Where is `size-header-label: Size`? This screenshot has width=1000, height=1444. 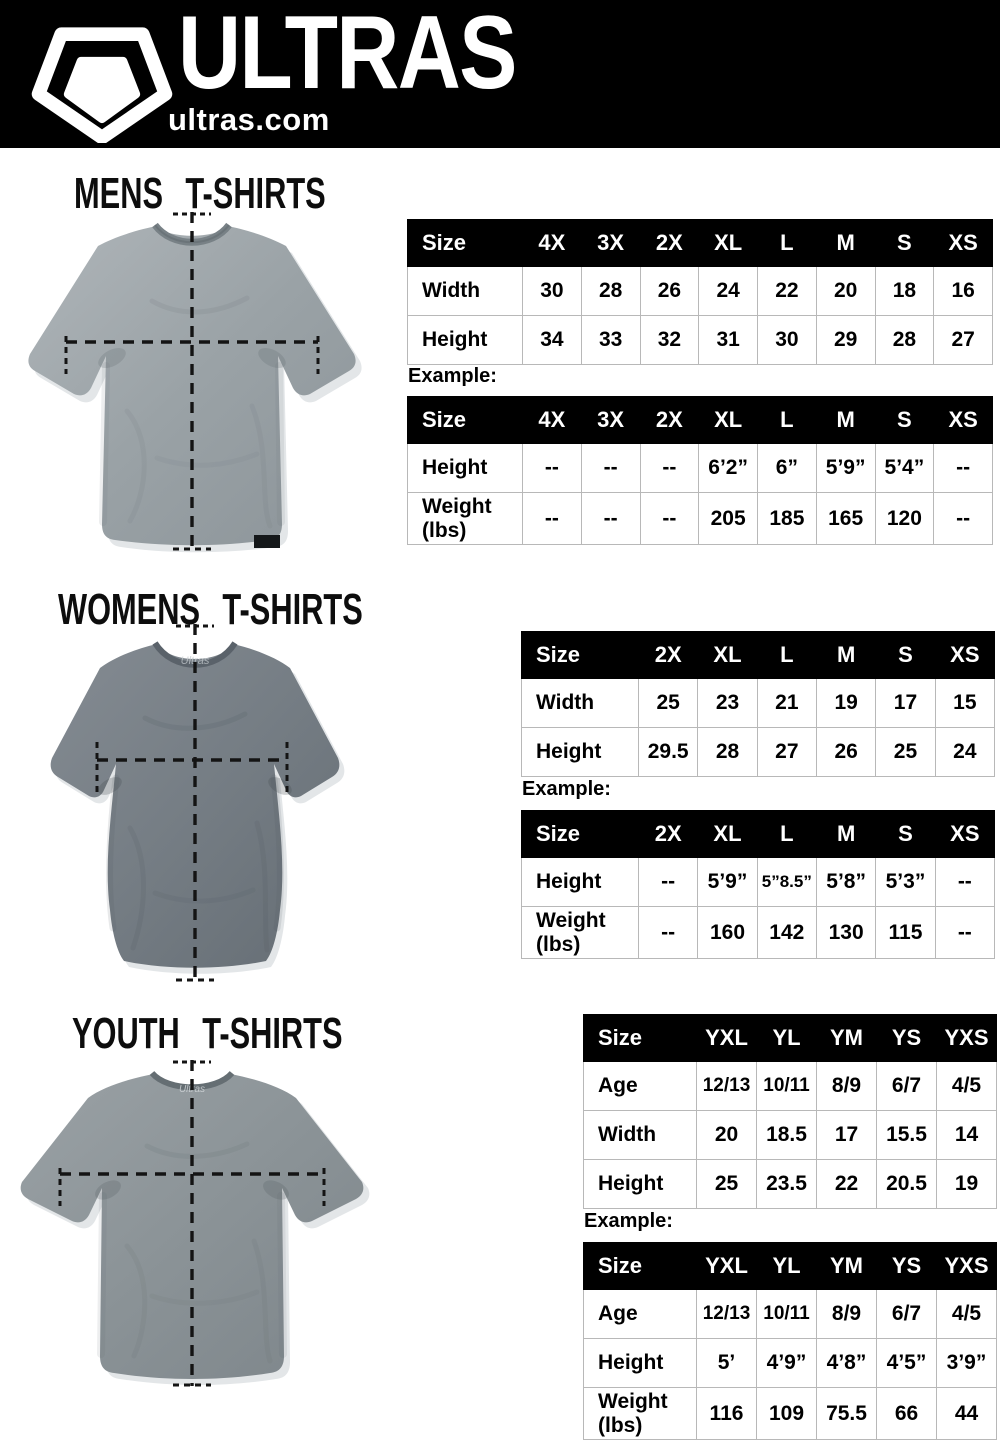 size-header-label: Size is located at coordinates (580, 655).